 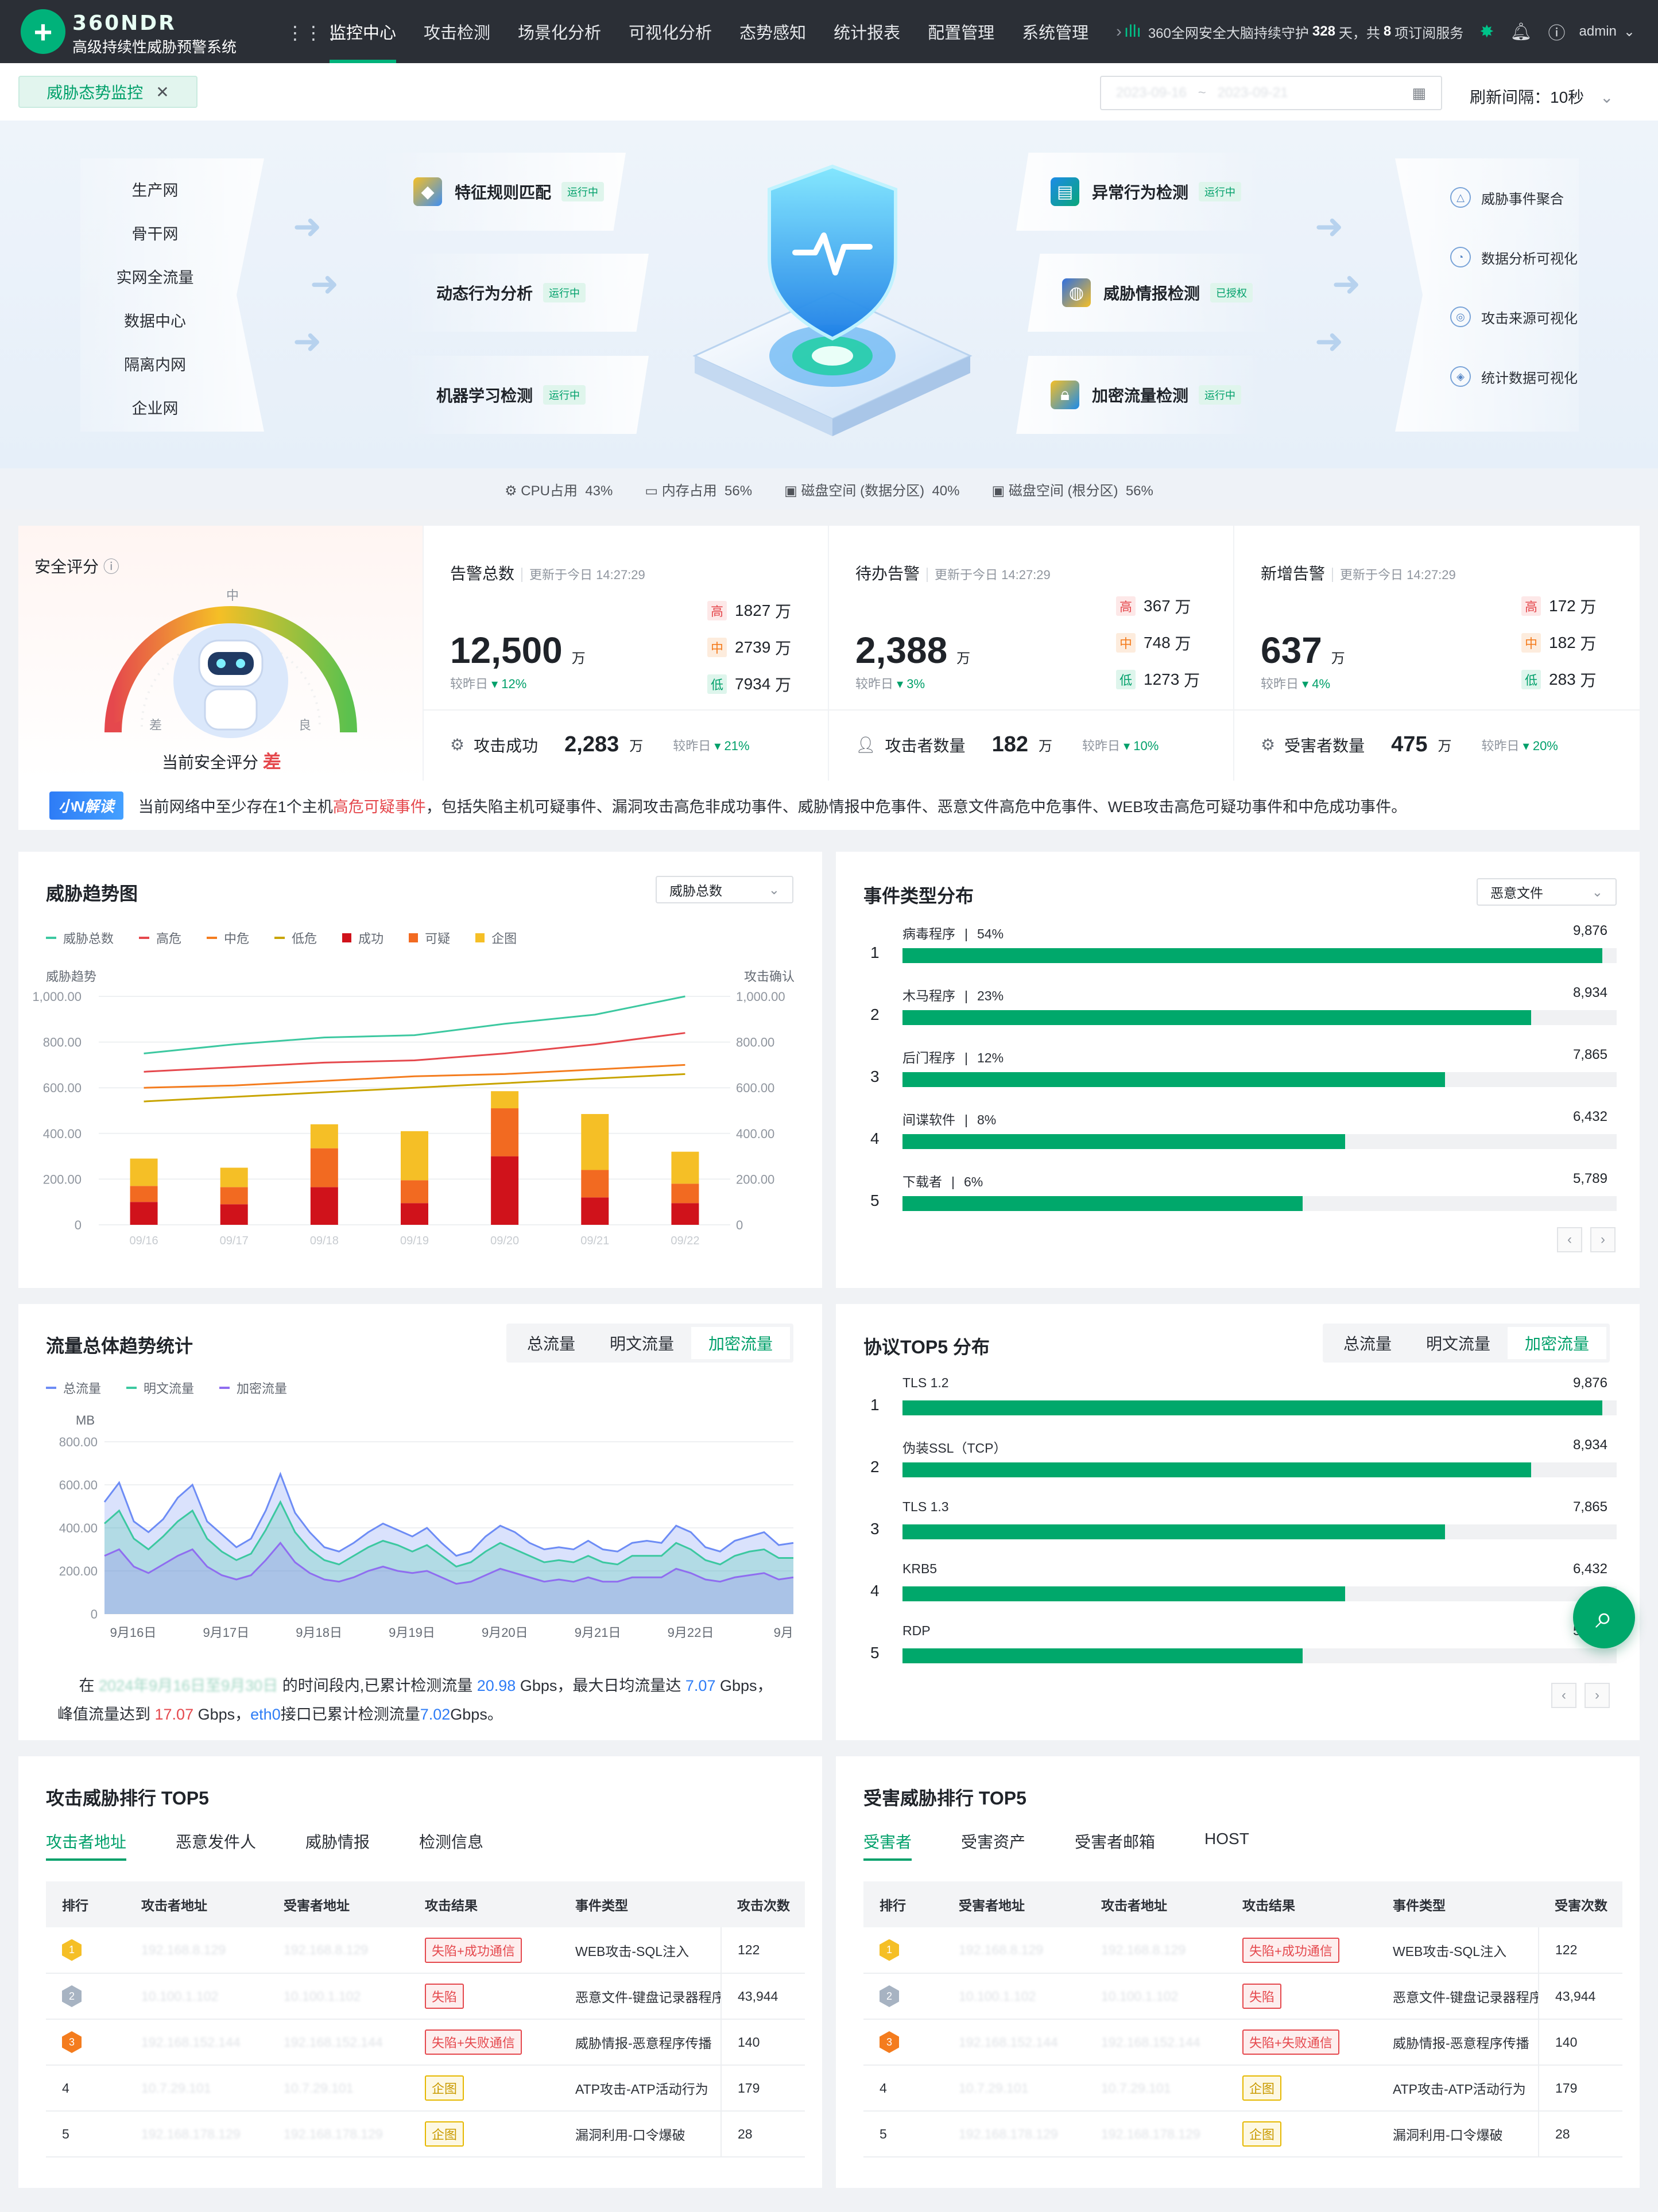 What do you see at coordinates (160, 938) in the screenshot?
I see `legend-item: 高危` at bounding box center [160, 938].